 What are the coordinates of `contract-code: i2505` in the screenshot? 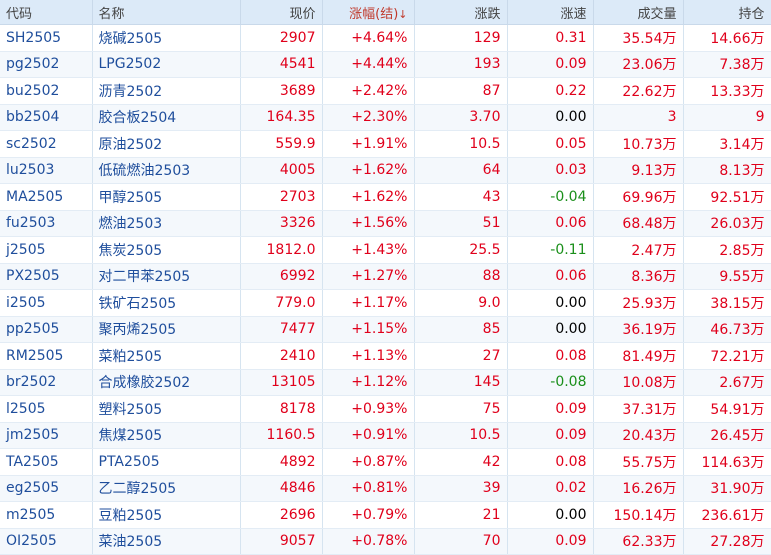 It's located at (46, 303).